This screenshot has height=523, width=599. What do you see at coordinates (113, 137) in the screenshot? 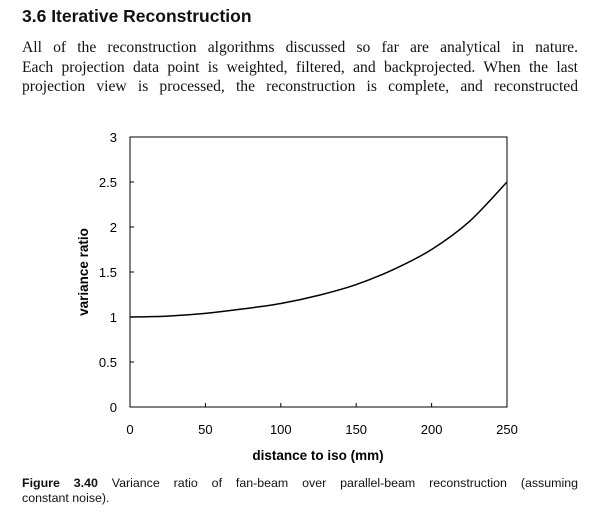
I see `y-tick-label: 3` at bounding box center [113, 137].